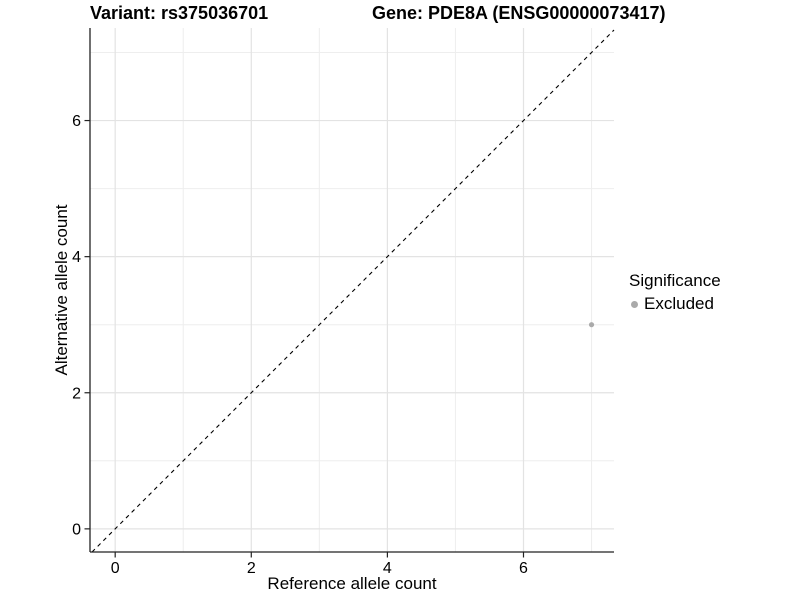 This screenshot has width=800, height=600. Describe the element at coordinates (61, 290) in the screenshot. I see `y-axis-title: Alternative allele count` at that location.